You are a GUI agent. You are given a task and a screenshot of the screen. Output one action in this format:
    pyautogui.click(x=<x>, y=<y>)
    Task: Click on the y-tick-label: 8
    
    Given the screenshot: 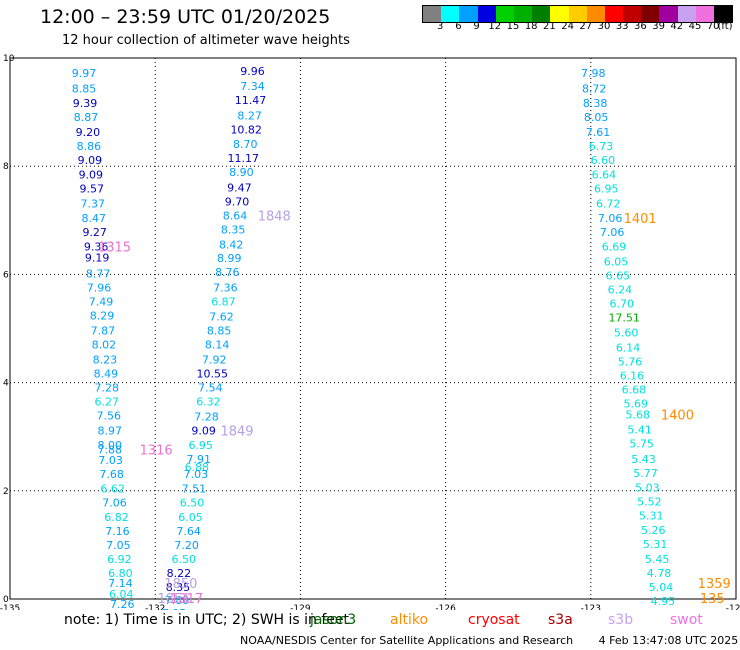 What is the action you would take?
    pyautogui.click(x=6, y=167)
    